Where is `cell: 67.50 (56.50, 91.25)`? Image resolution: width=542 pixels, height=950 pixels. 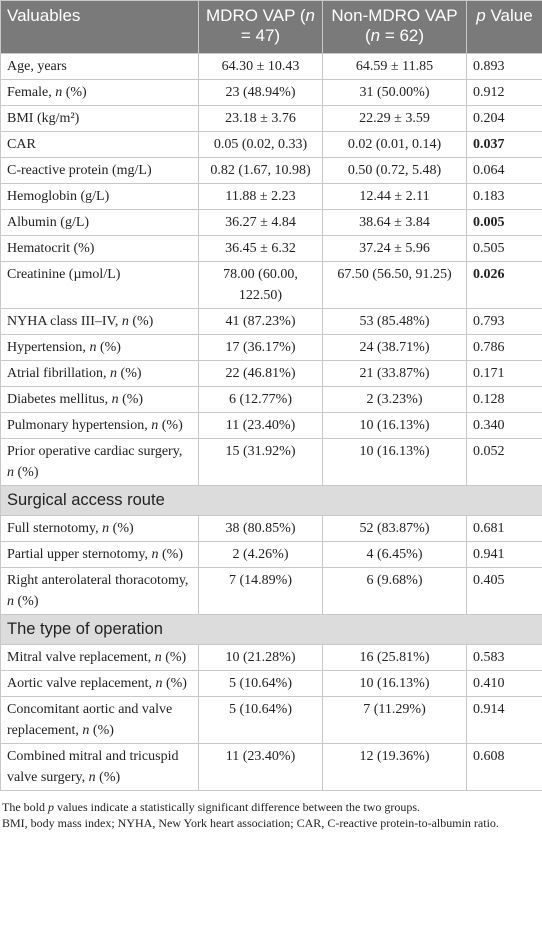
cell: 67.50 (56.50, 91.25) is located at coordinates (394, 285).